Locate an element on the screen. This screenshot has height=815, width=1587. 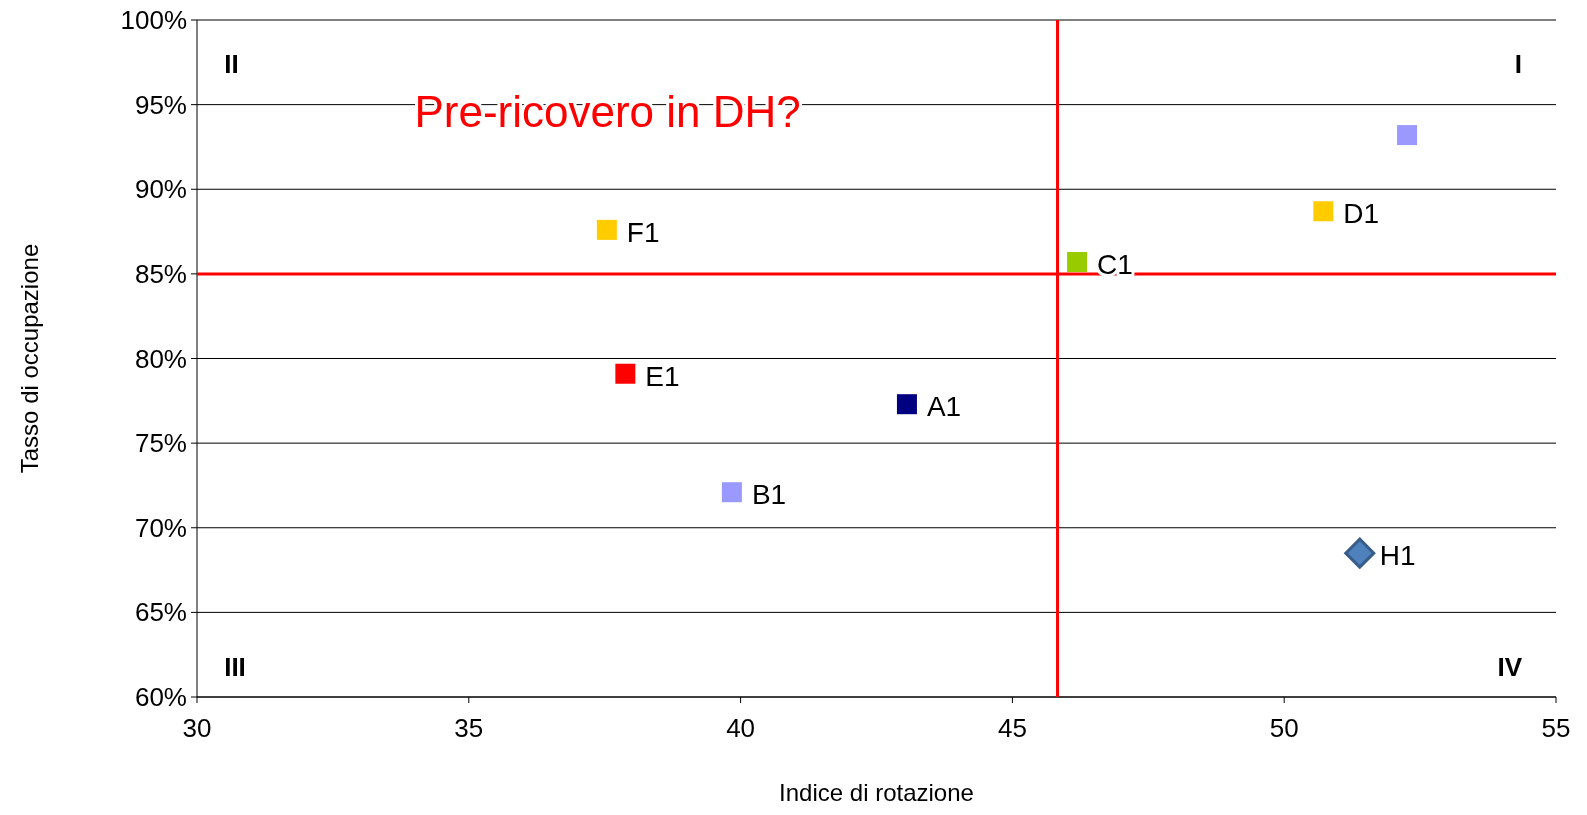
annotation: IV is located at coordinates (1510, 666).